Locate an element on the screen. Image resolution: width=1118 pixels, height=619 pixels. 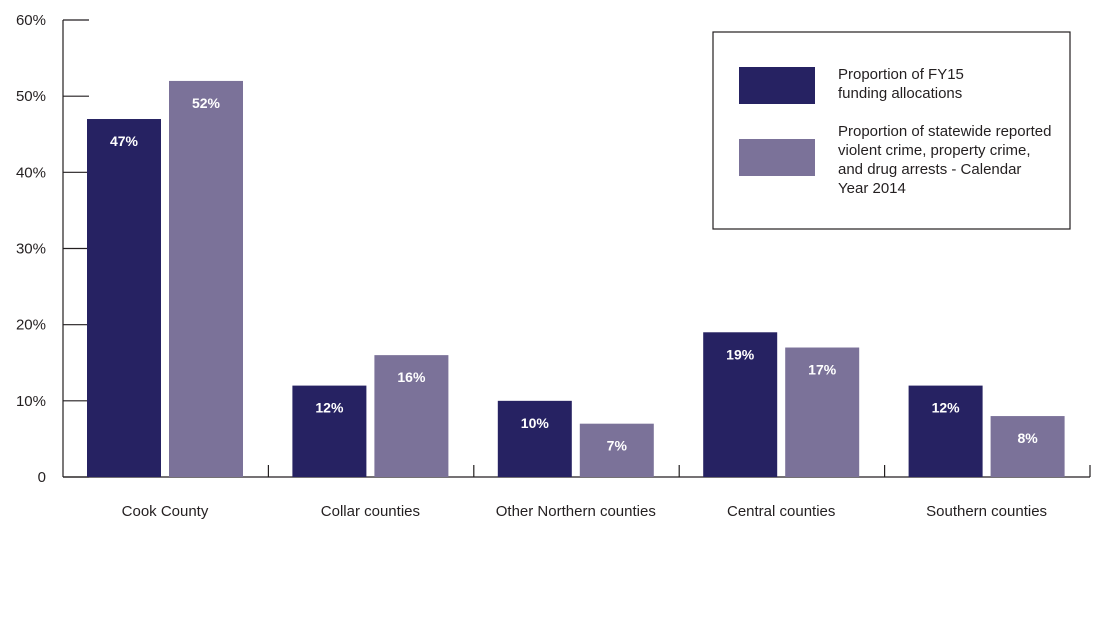
bar-data-label: 16% is located at coordinates (411, 377).